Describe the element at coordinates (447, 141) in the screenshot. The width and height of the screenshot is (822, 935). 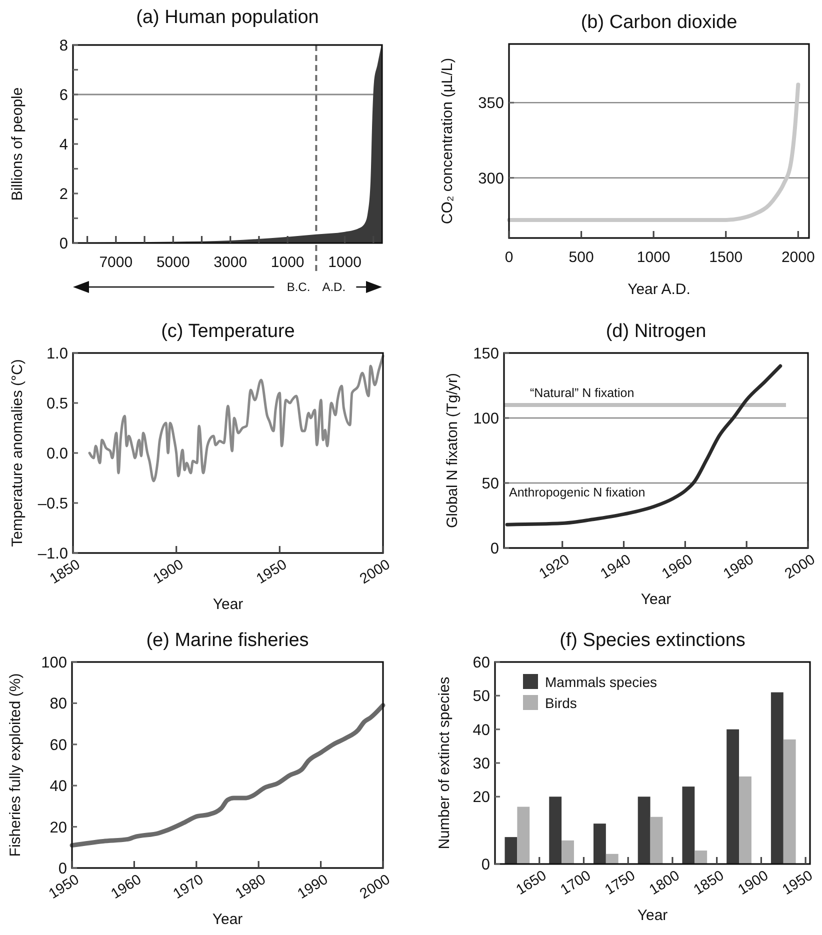
I see `y-axis-title: CO₂ concentration (μL/L)` at that location.